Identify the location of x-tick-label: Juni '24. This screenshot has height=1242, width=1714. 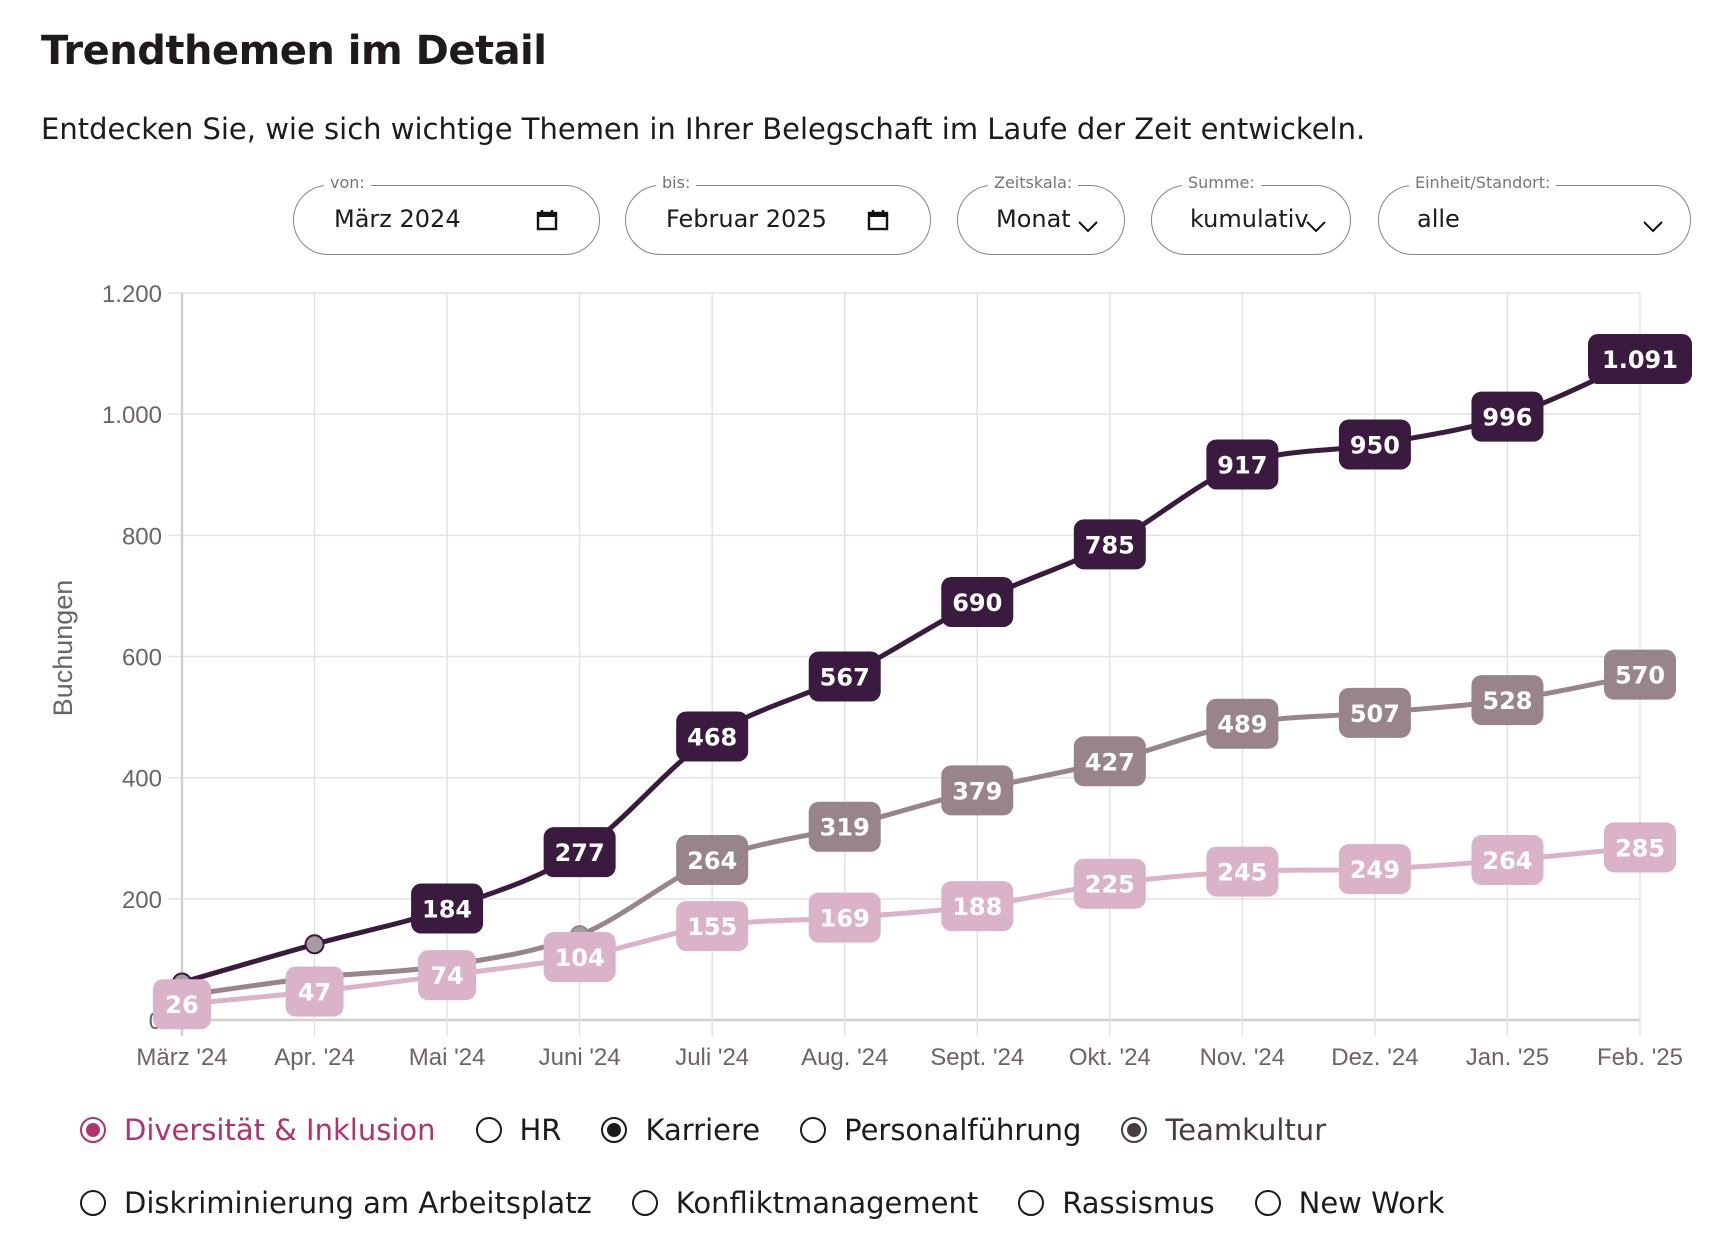
(580, 1057).